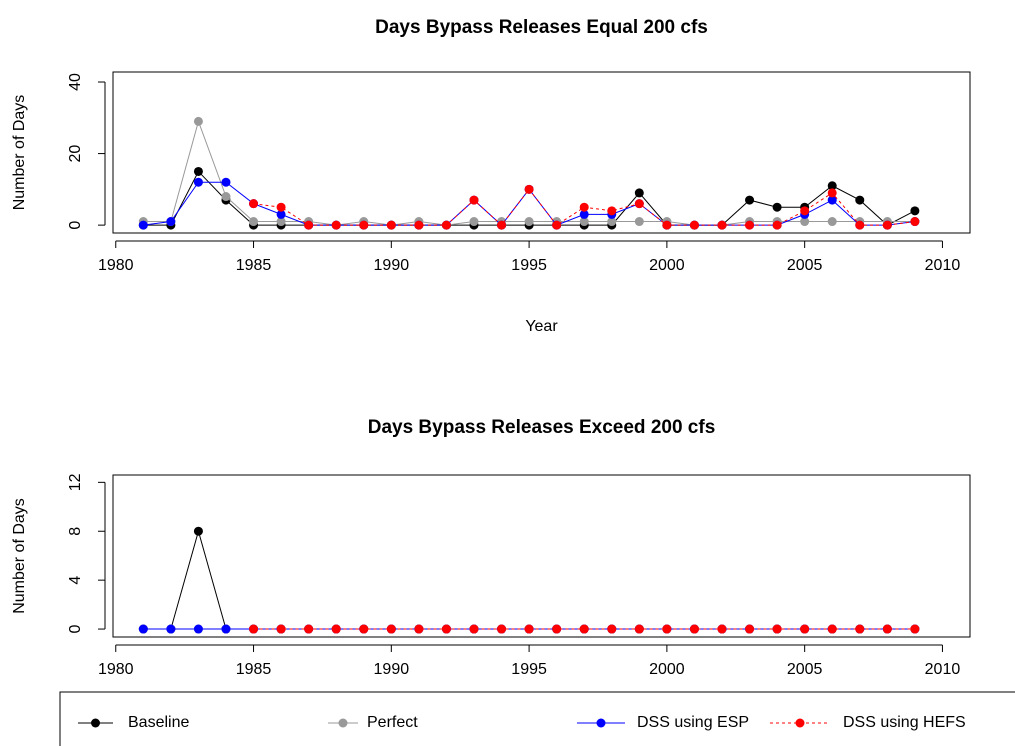  Describe the element at coordinates (537, 718) in the screenshot. I see `legend-box` at that location.